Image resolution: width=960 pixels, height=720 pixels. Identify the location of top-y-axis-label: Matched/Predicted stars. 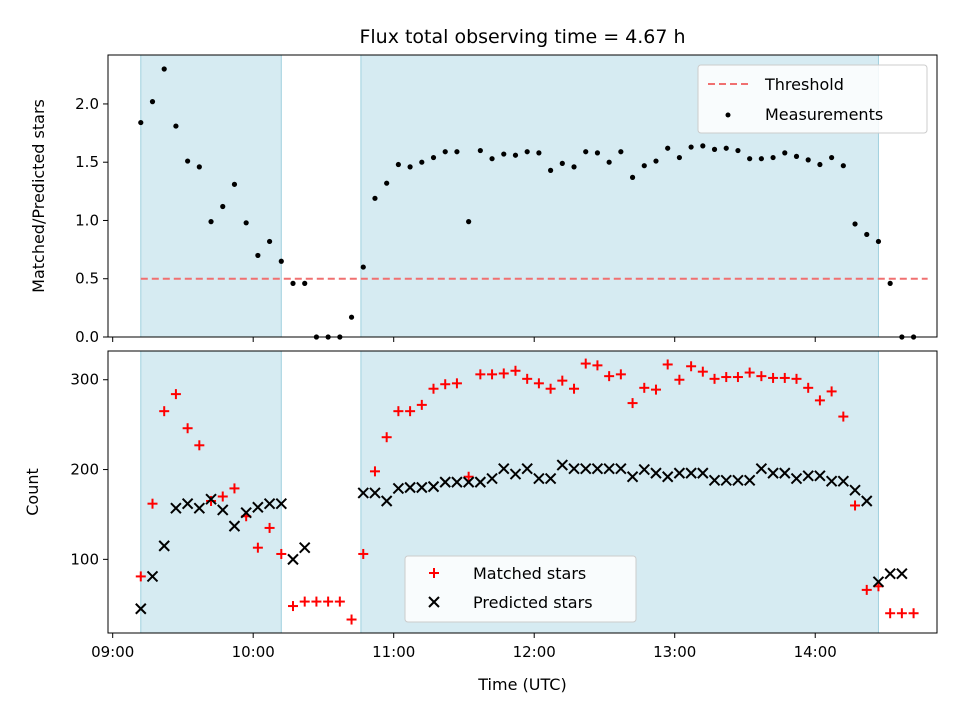
(38, 196).